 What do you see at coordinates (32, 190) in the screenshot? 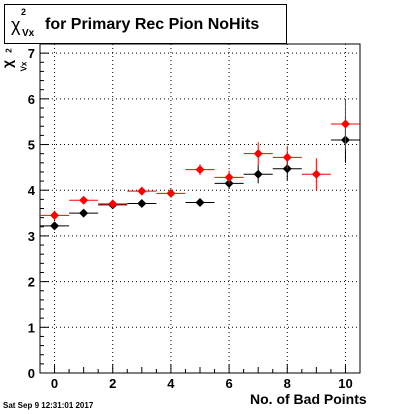
I see `y-tick-label: 4` at bounding box center [32, 190].